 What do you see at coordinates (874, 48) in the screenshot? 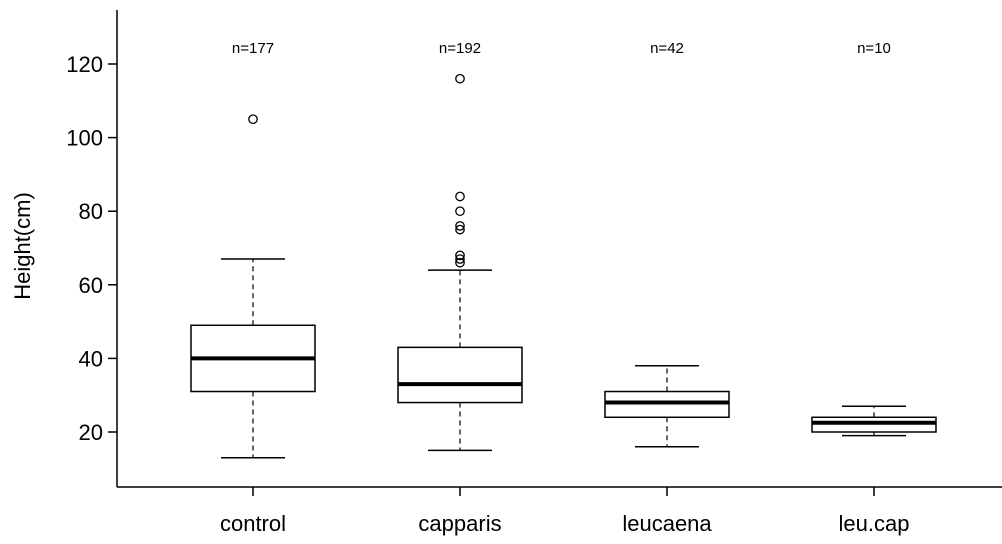
I see `n-label-leu.cap: n=10` at bounding box center [874, 48].